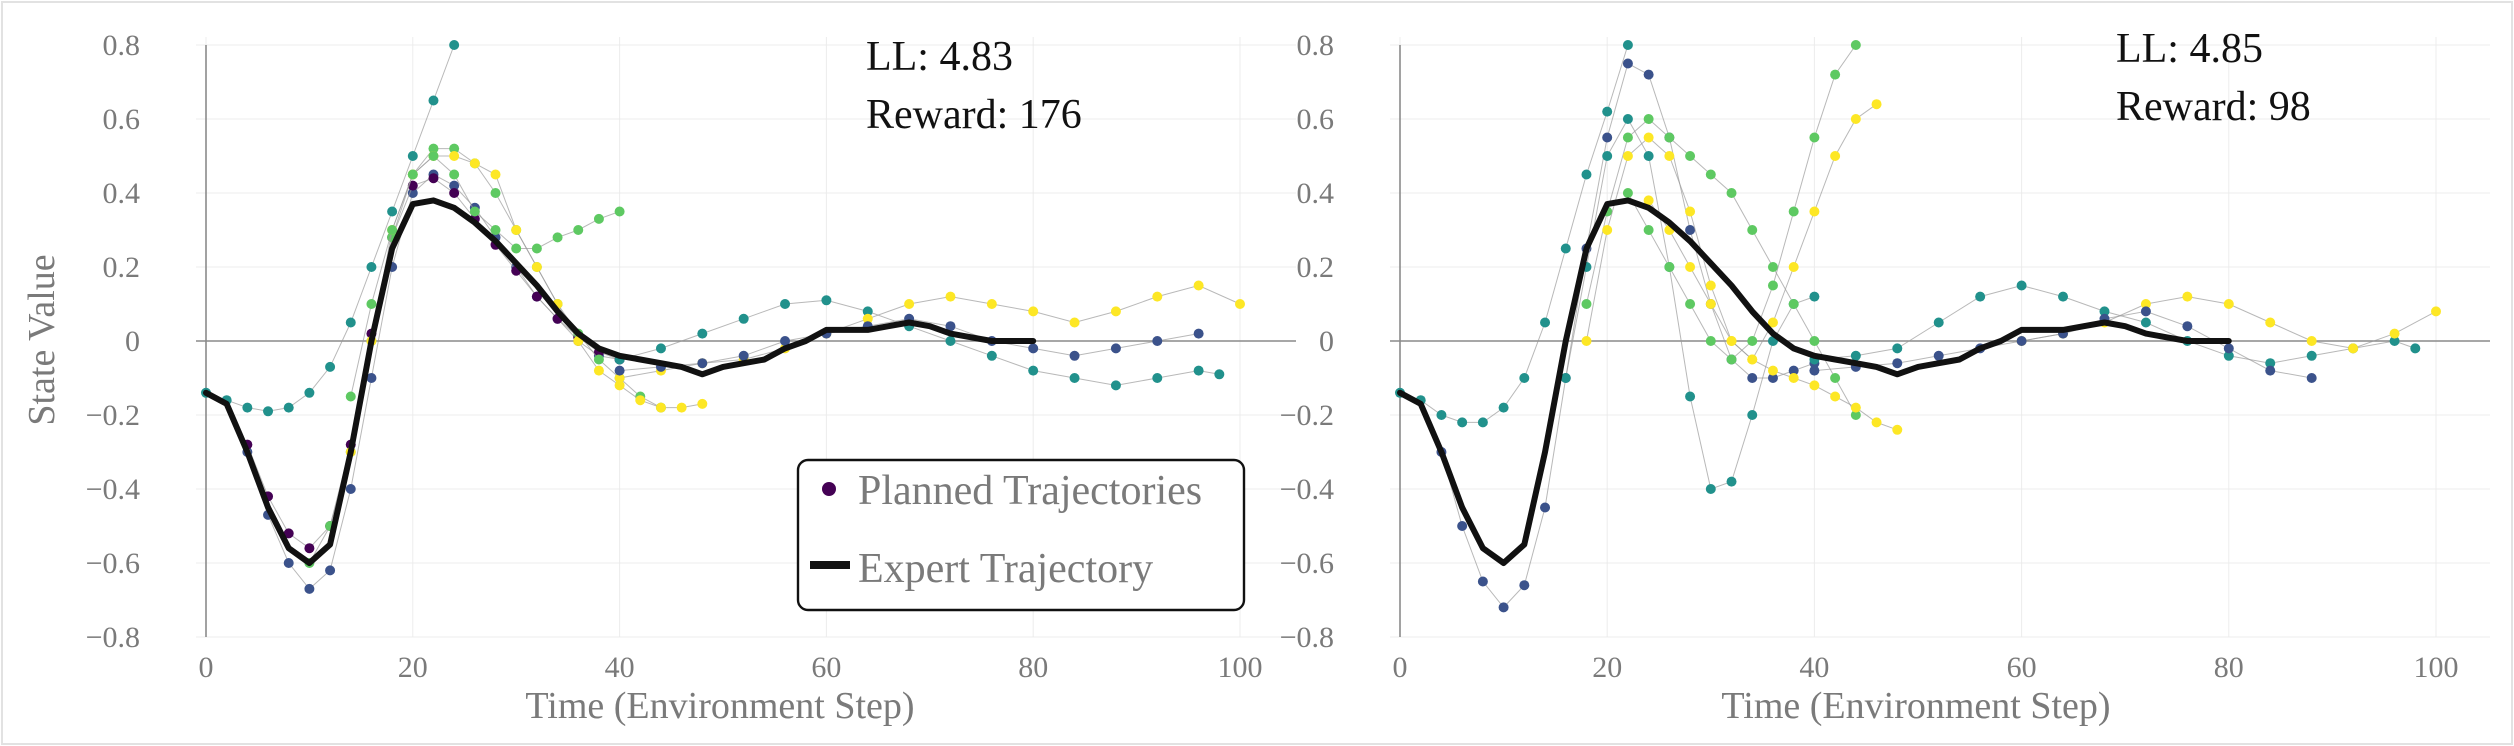 The image size is (2514, 746). Describe the element at coordinates (122, 119) in the screenshot. I see `y-tick-label: 0.6` at that location.